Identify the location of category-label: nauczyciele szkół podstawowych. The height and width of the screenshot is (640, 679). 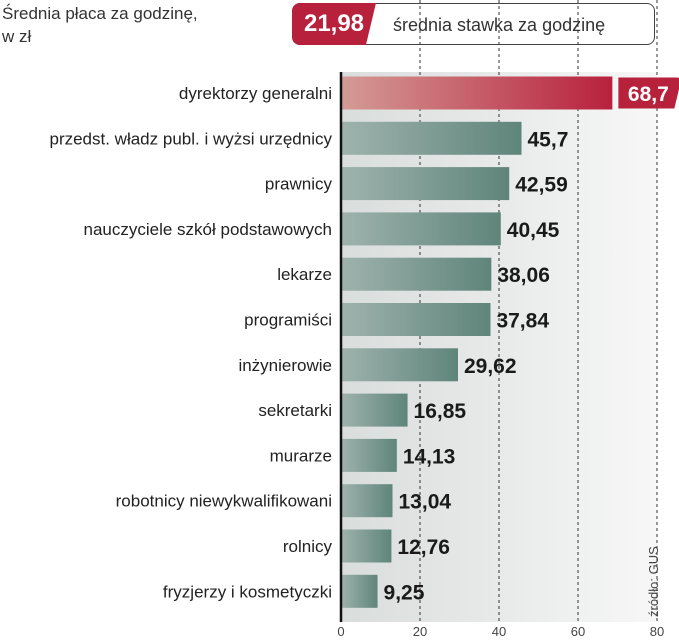
(207, 229).